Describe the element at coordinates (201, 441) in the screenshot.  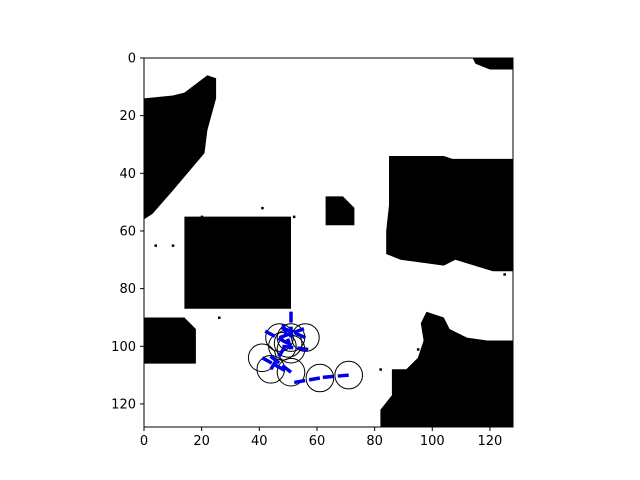
I see `x-tick-label: 20` at that location.